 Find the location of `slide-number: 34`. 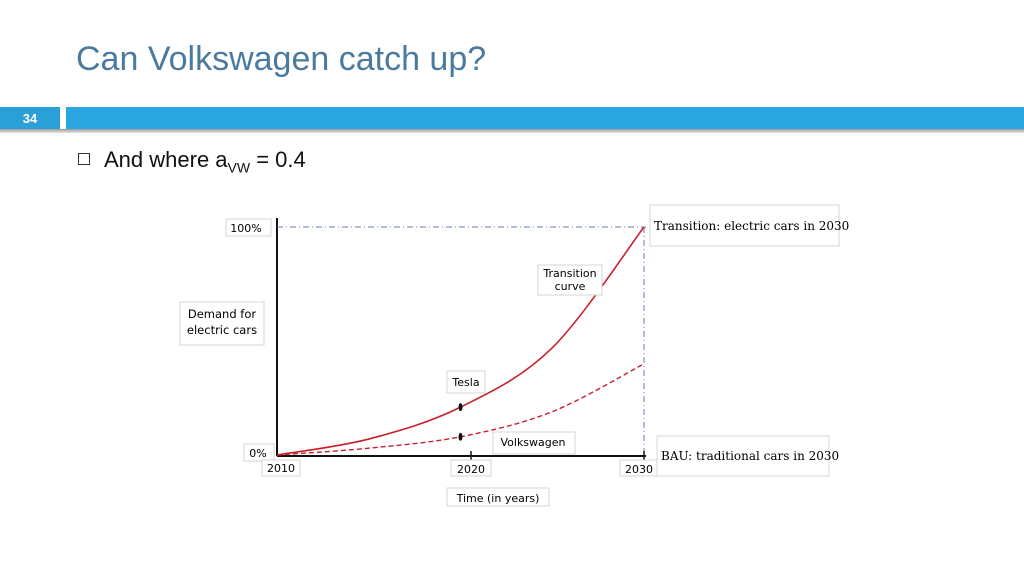

slide-number: 34 is located at coordinates (30, 118).